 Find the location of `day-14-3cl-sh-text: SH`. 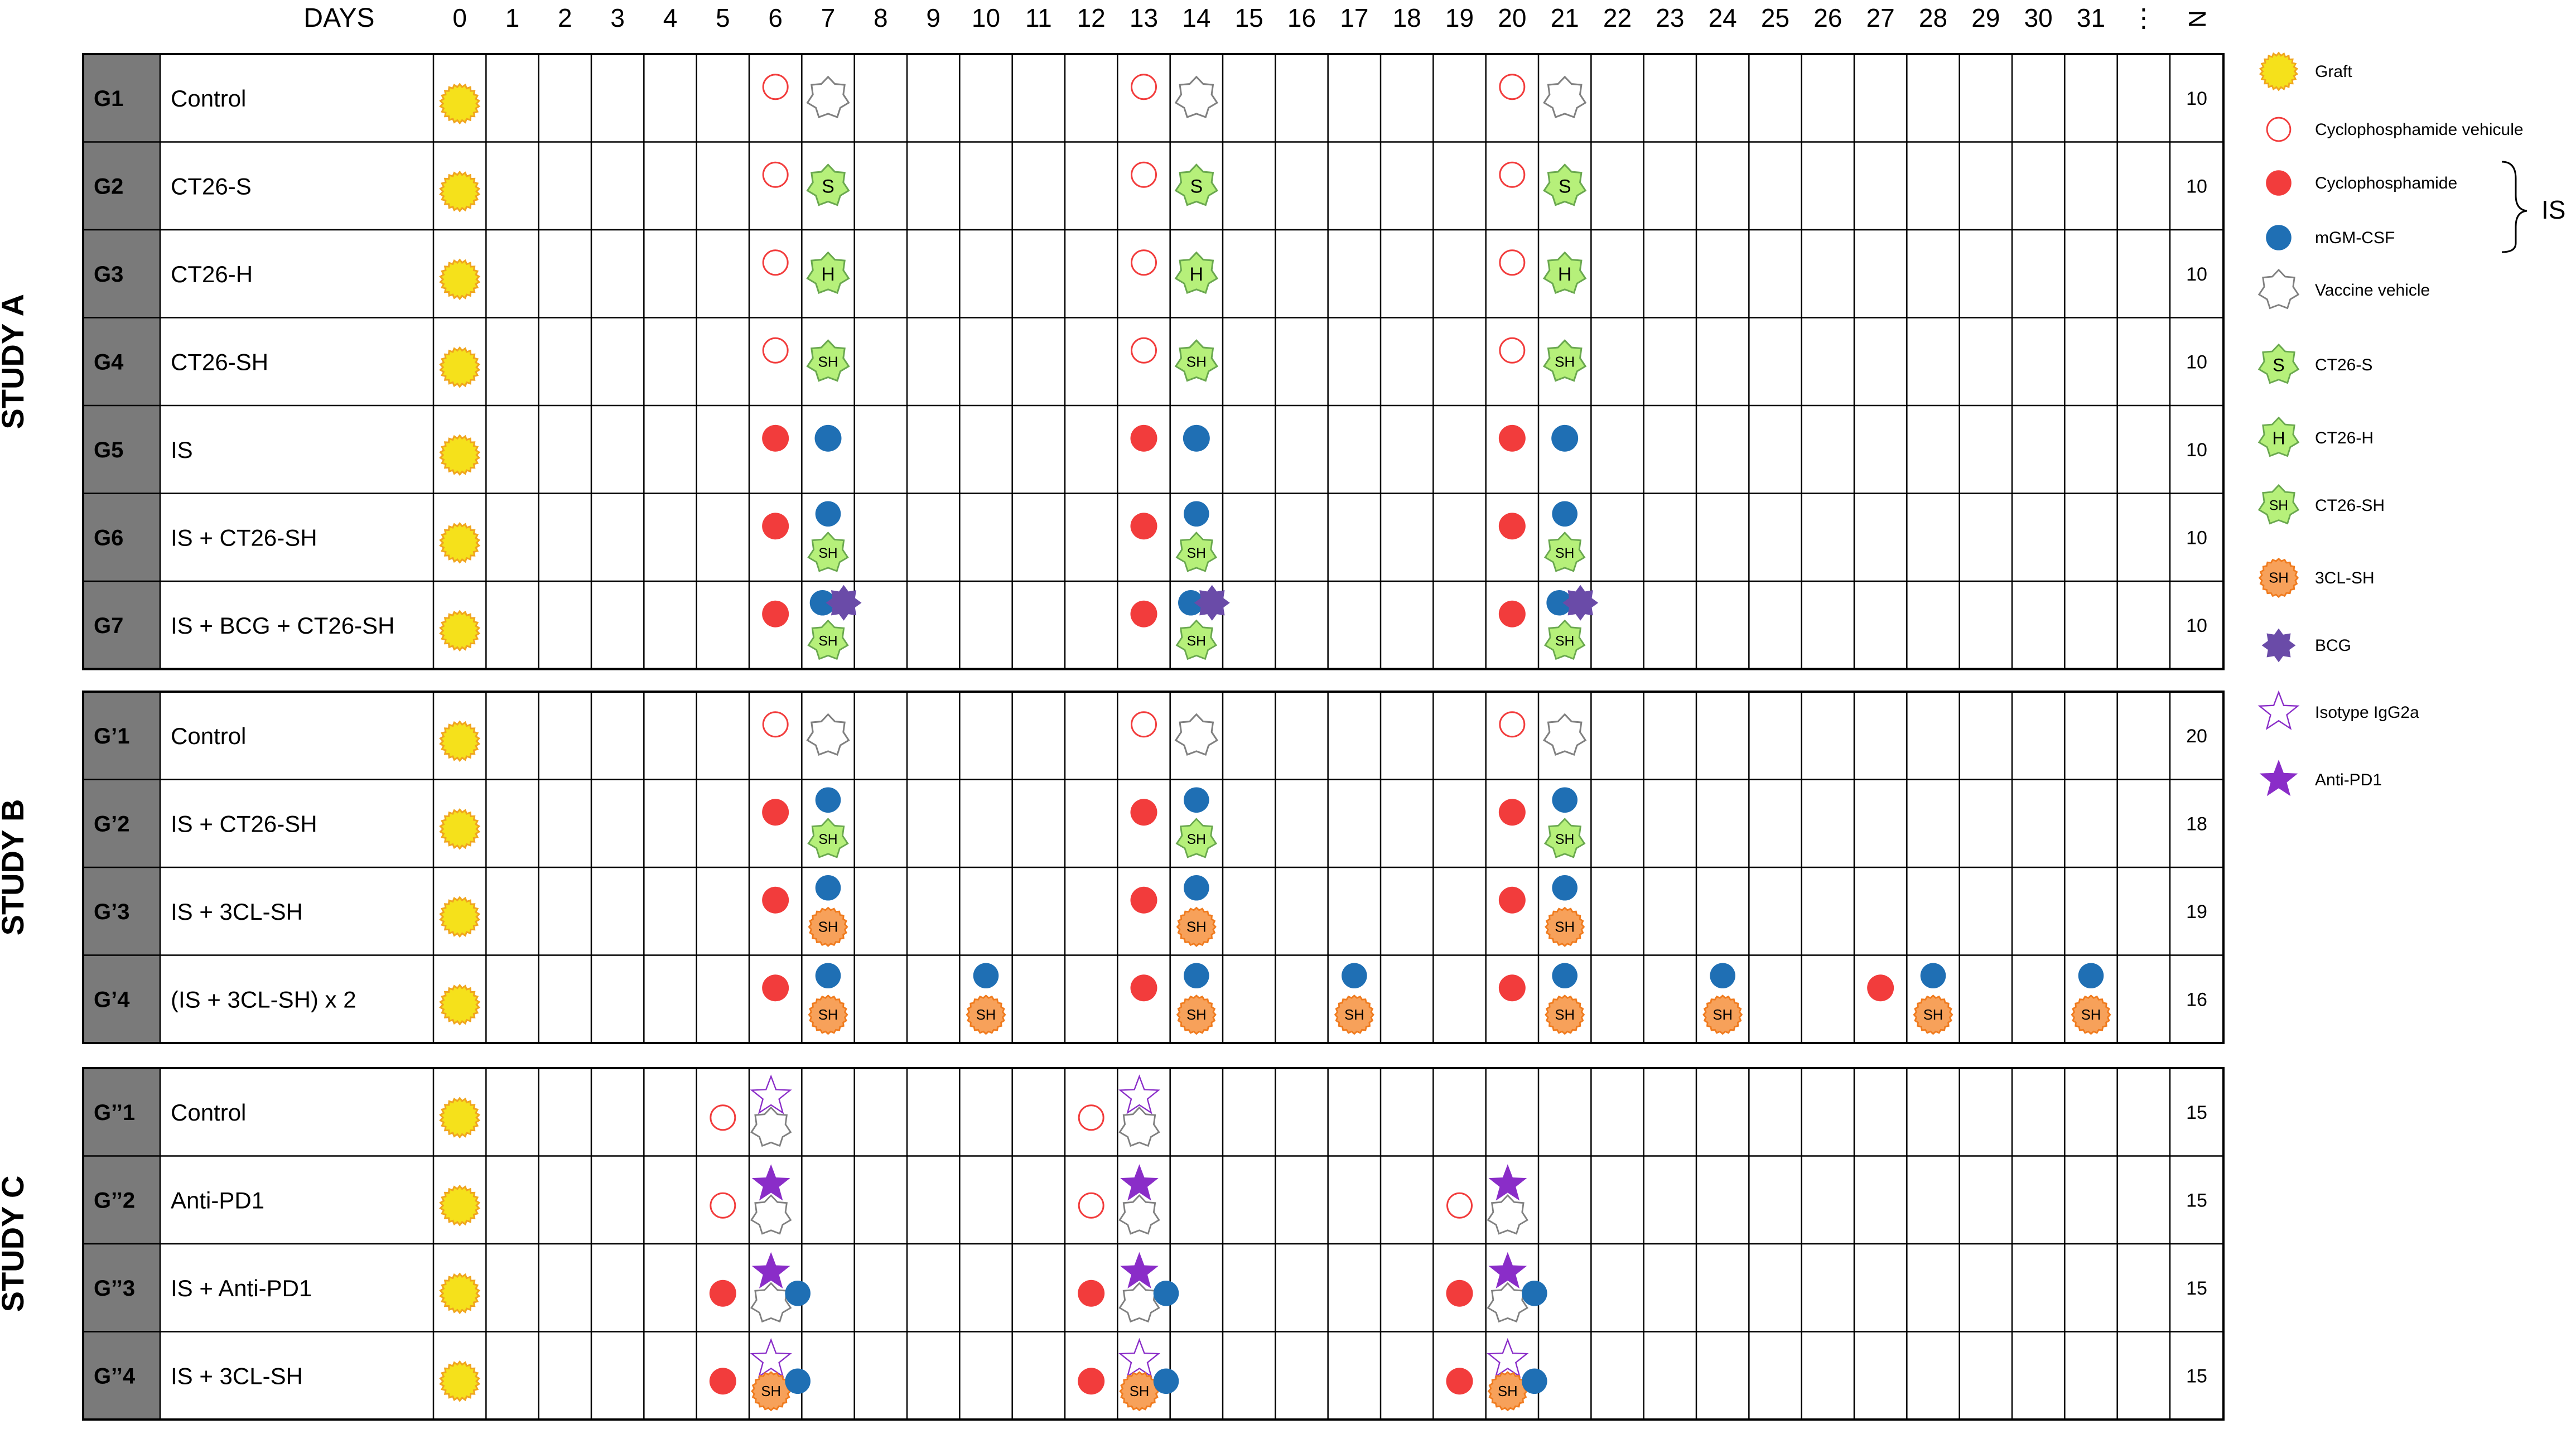

day-14-3cl-sh-text: SH is located at coordinates (1196, 927).